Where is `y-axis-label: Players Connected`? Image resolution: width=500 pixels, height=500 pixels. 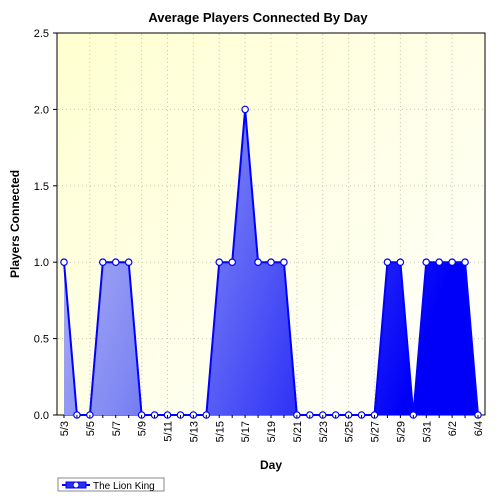
y-axis-label: Players Connected is located at coordinates (15, 224).